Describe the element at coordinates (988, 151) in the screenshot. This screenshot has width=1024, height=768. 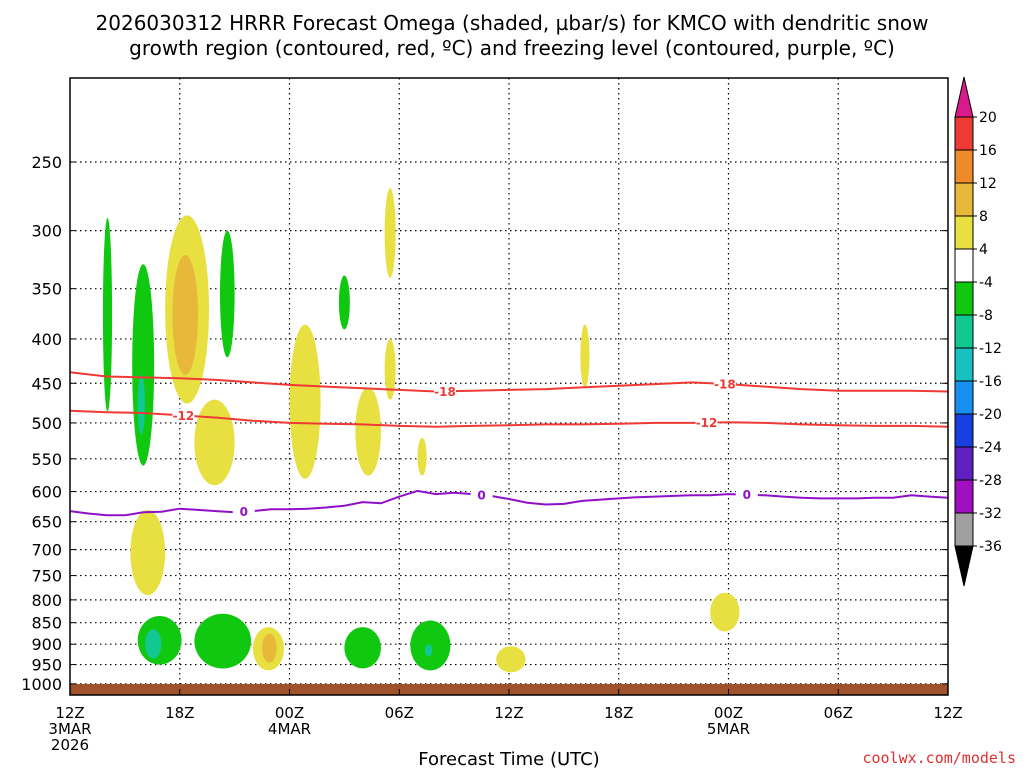
I see `colorbar-label: 16` at that location.